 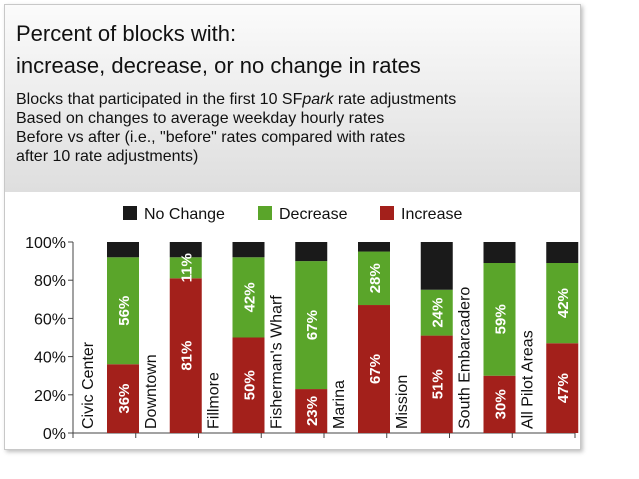 I want to click on data-label-increase: 51%, so click(x=438, y=384).